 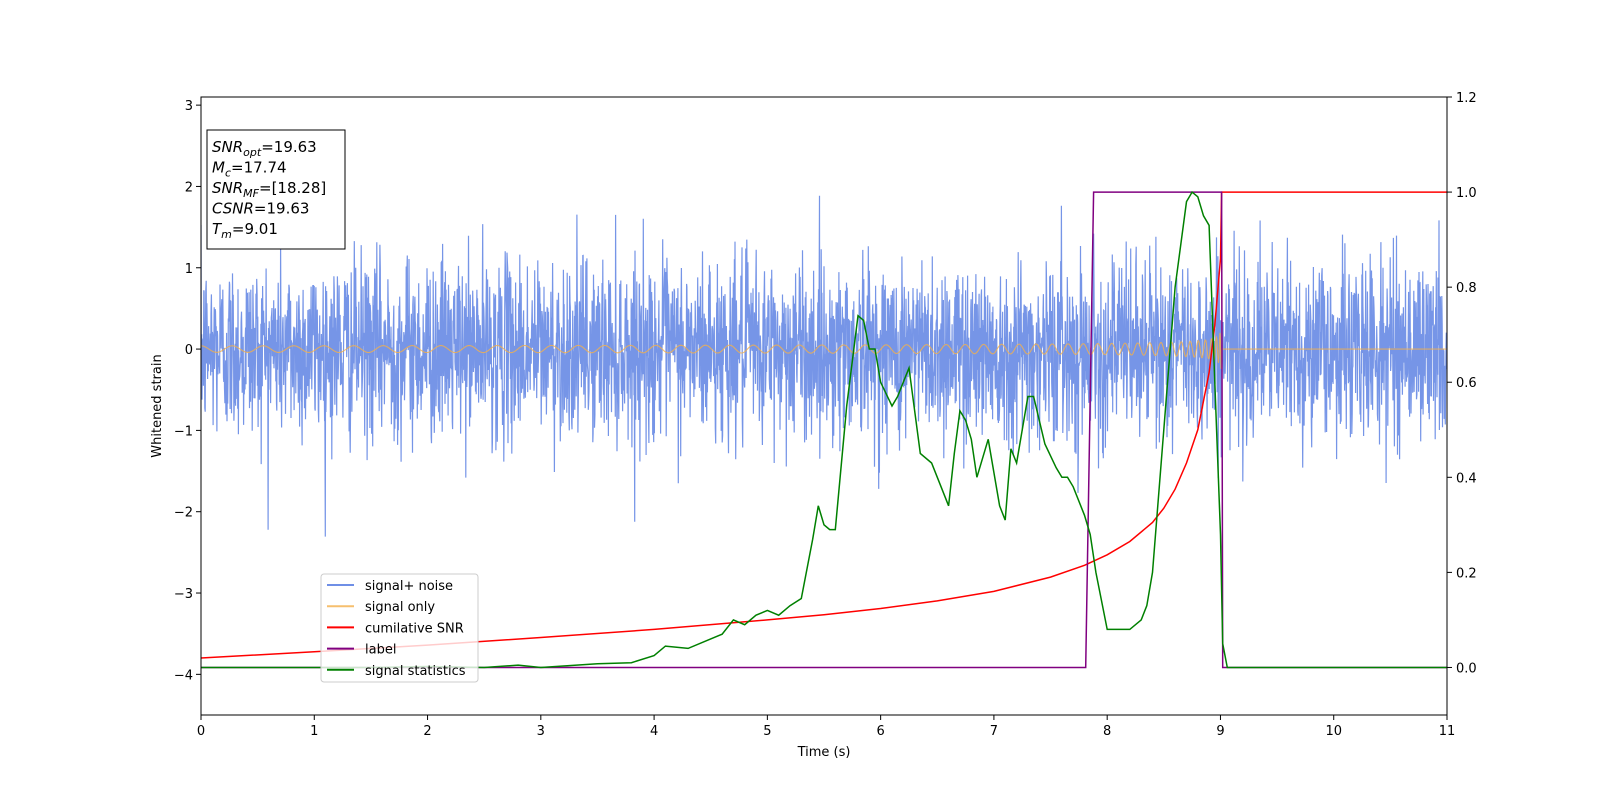 I want to click on y-right-tick-label: 0.0, so click(x=1466, y=668).